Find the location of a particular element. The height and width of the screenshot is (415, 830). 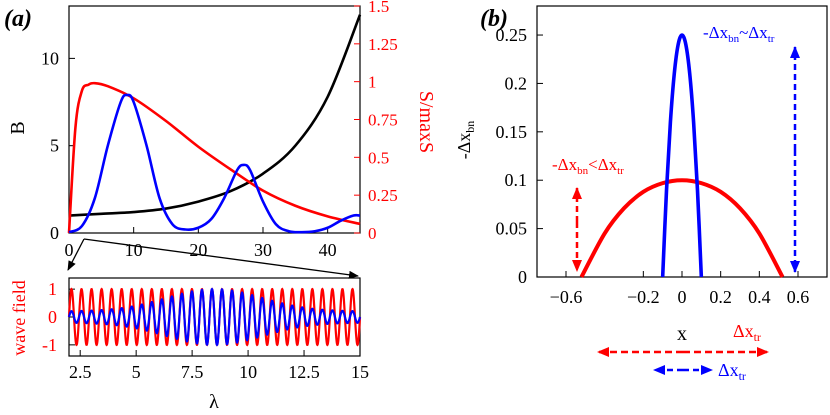

x-tick-label: 30 is located at coordinates (263, 250).